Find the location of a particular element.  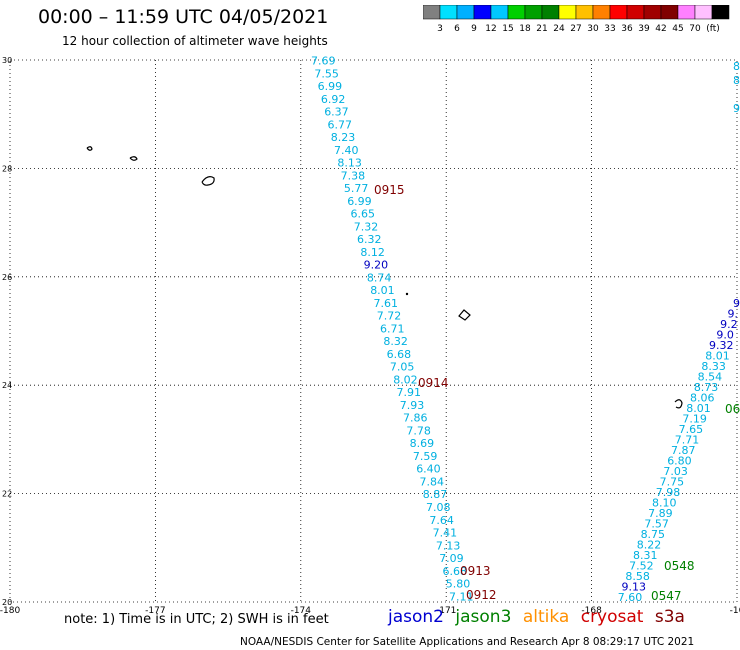

scale-label: 36 is located at coordinates (627, 29).